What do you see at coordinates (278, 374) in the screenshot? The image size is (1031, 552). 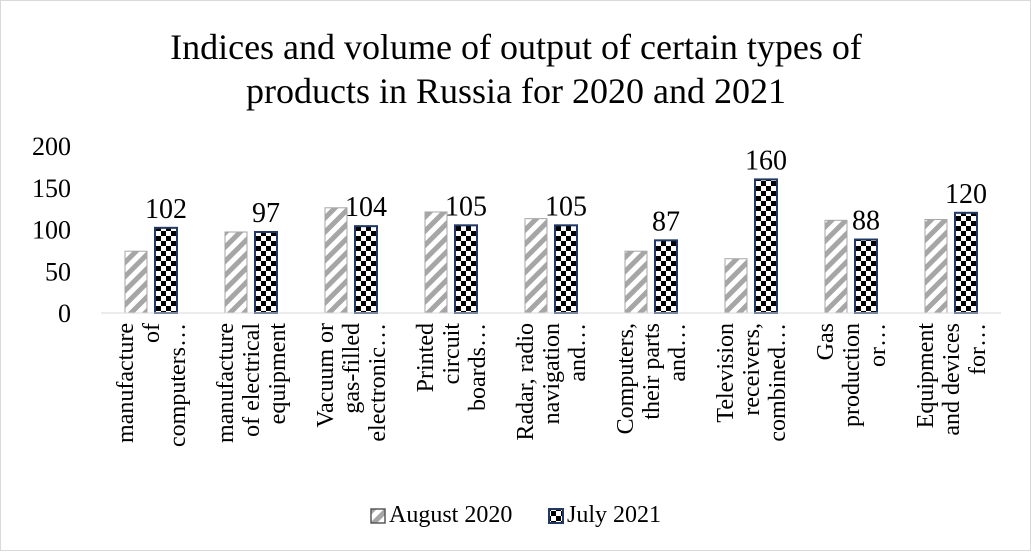 I see `x-category-label: equipment` at bounding box center [278, 374].